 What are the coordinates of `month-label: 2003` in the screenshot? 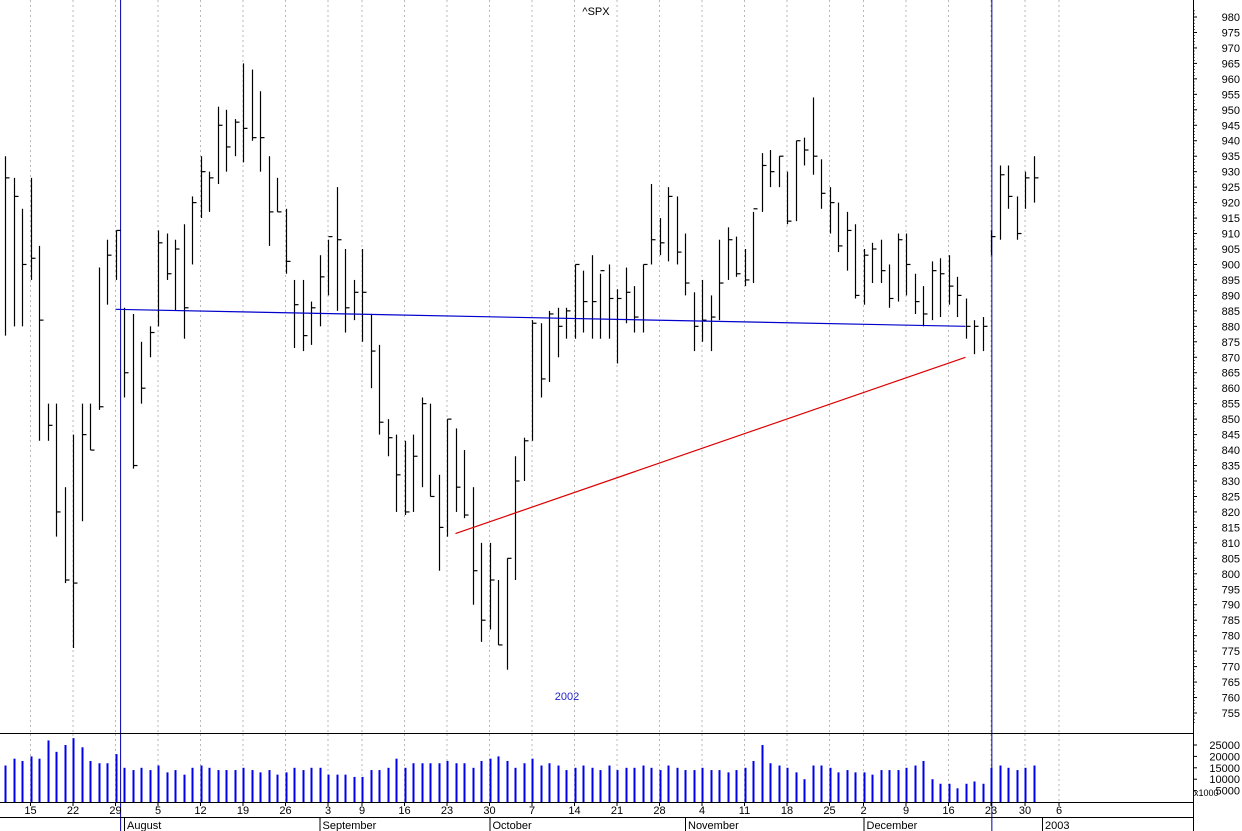 It's located at (1057, 825).